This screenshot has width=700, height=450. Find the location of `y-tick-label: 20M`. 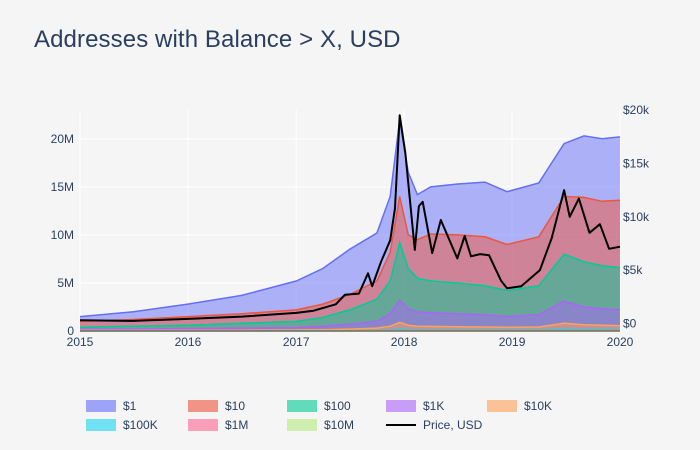

y-tick-label: 20M is located at coordinates (62, 139).